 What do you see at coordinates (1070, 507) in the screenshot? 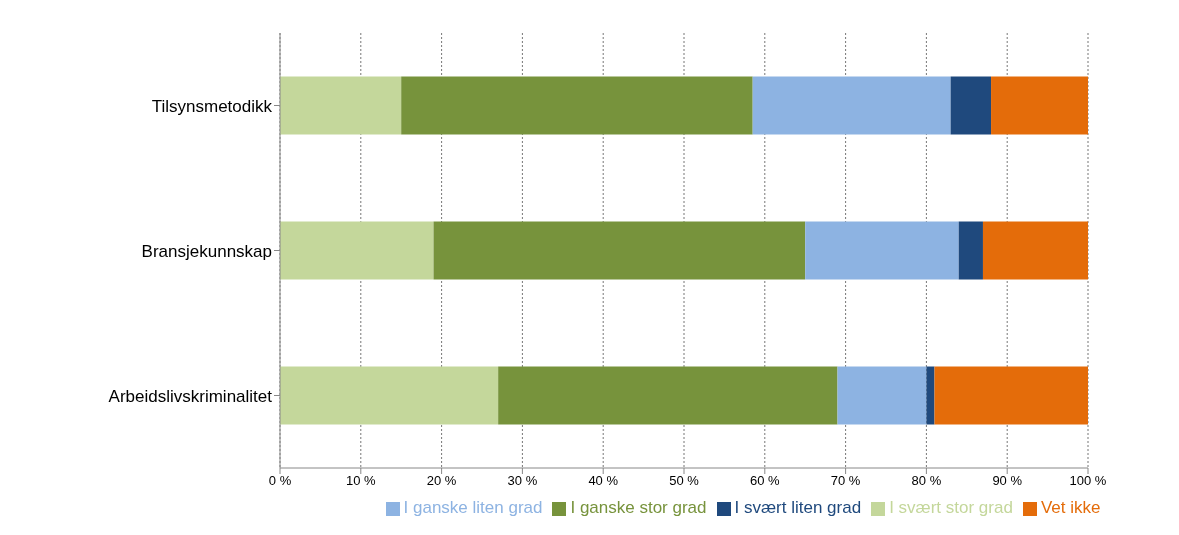
I see `legend-label: Vet ikke` at bounding box center [1070, 507].